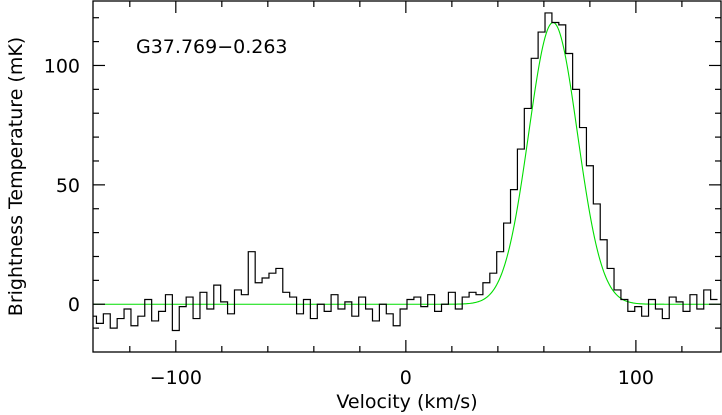 This screenshot has width=722, height=415. I want to click on y-tick-label: 100, so click(62, 66).